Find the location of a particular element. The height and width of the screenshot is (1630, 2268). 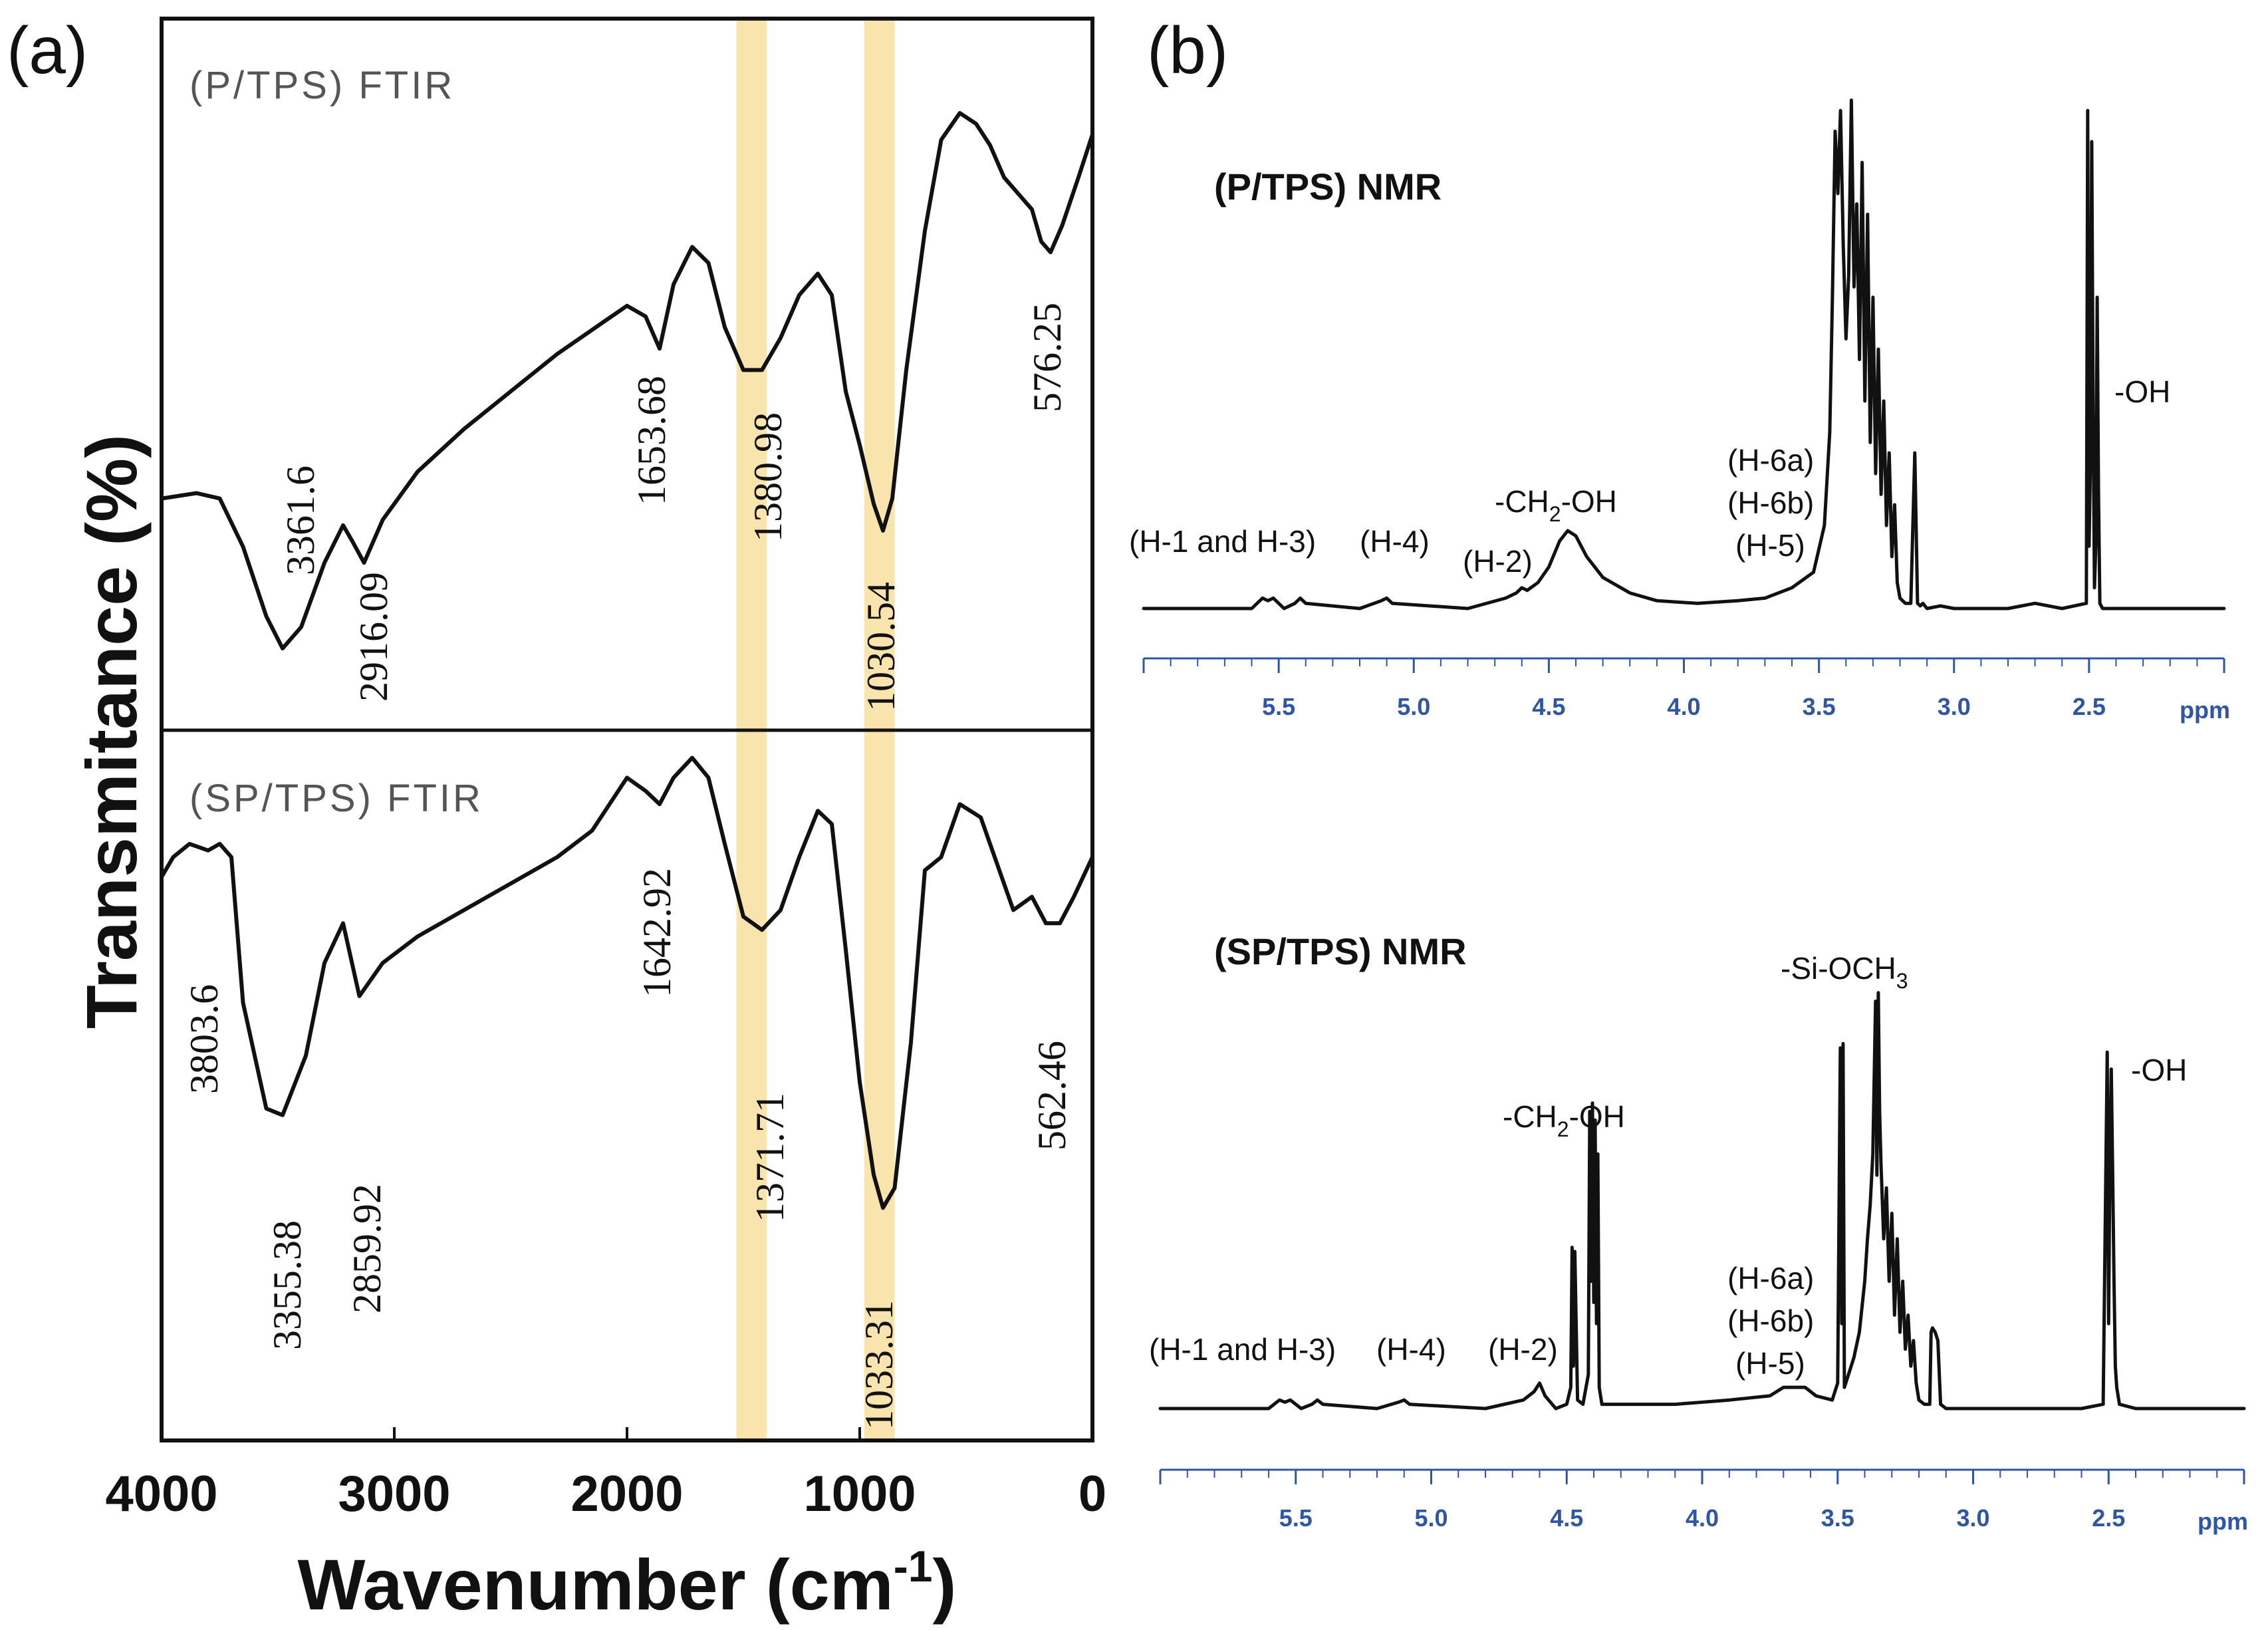

nmr-bottom-tick-label: 5.0 is located at coordinates (1431, 1518).